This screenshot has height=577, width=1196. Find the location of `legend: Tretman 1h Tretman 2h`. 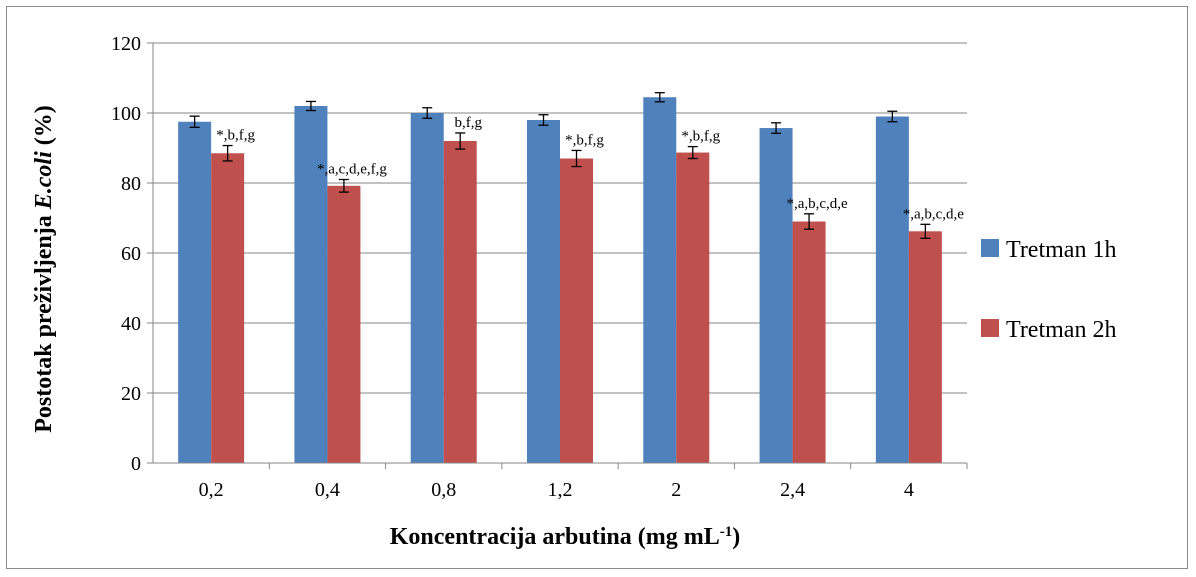

legend: Tretman 1h Tretman 2h is located at coordinates (1048, 290).